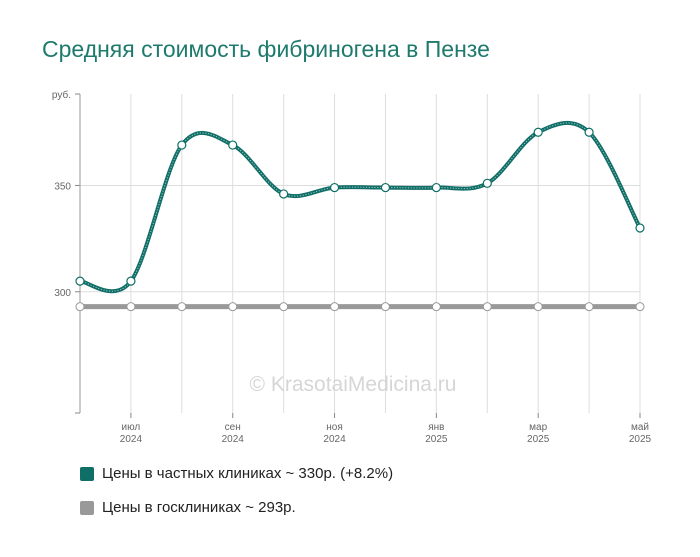  Describe the element at coordinates (640, 427) in the screenshot. I see `x-tick-label-month: май` at that location.